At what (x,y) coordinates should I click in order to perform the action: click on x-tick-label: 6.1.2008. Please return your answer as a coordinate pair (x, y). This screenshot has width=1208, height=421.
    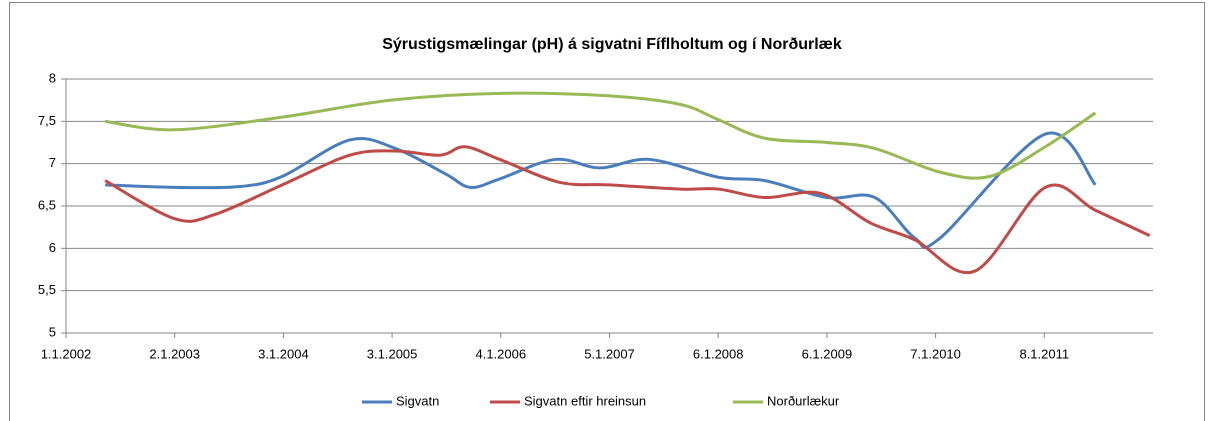
    Looking at the image, I should click on (718, 353).